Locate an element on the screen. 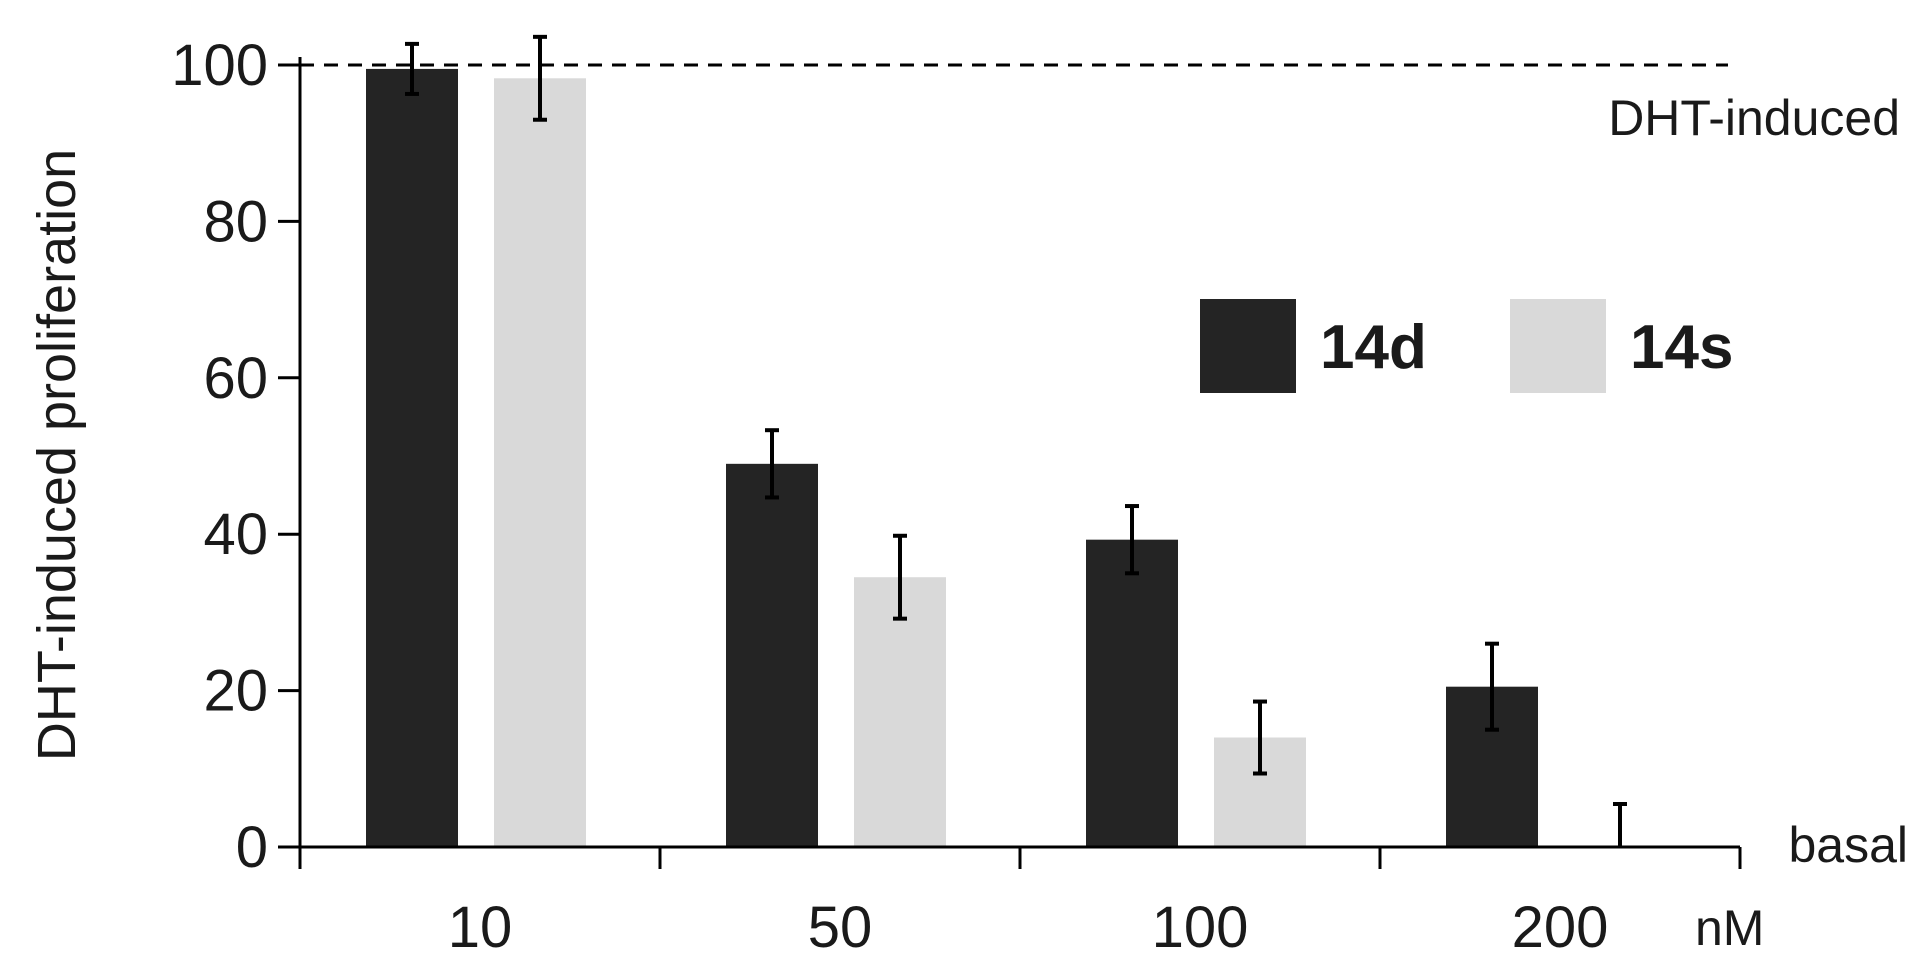 The image size is (1913, 967). x-axis-ticks: 10 50 100 200 is located at coordinates (1020, 903).